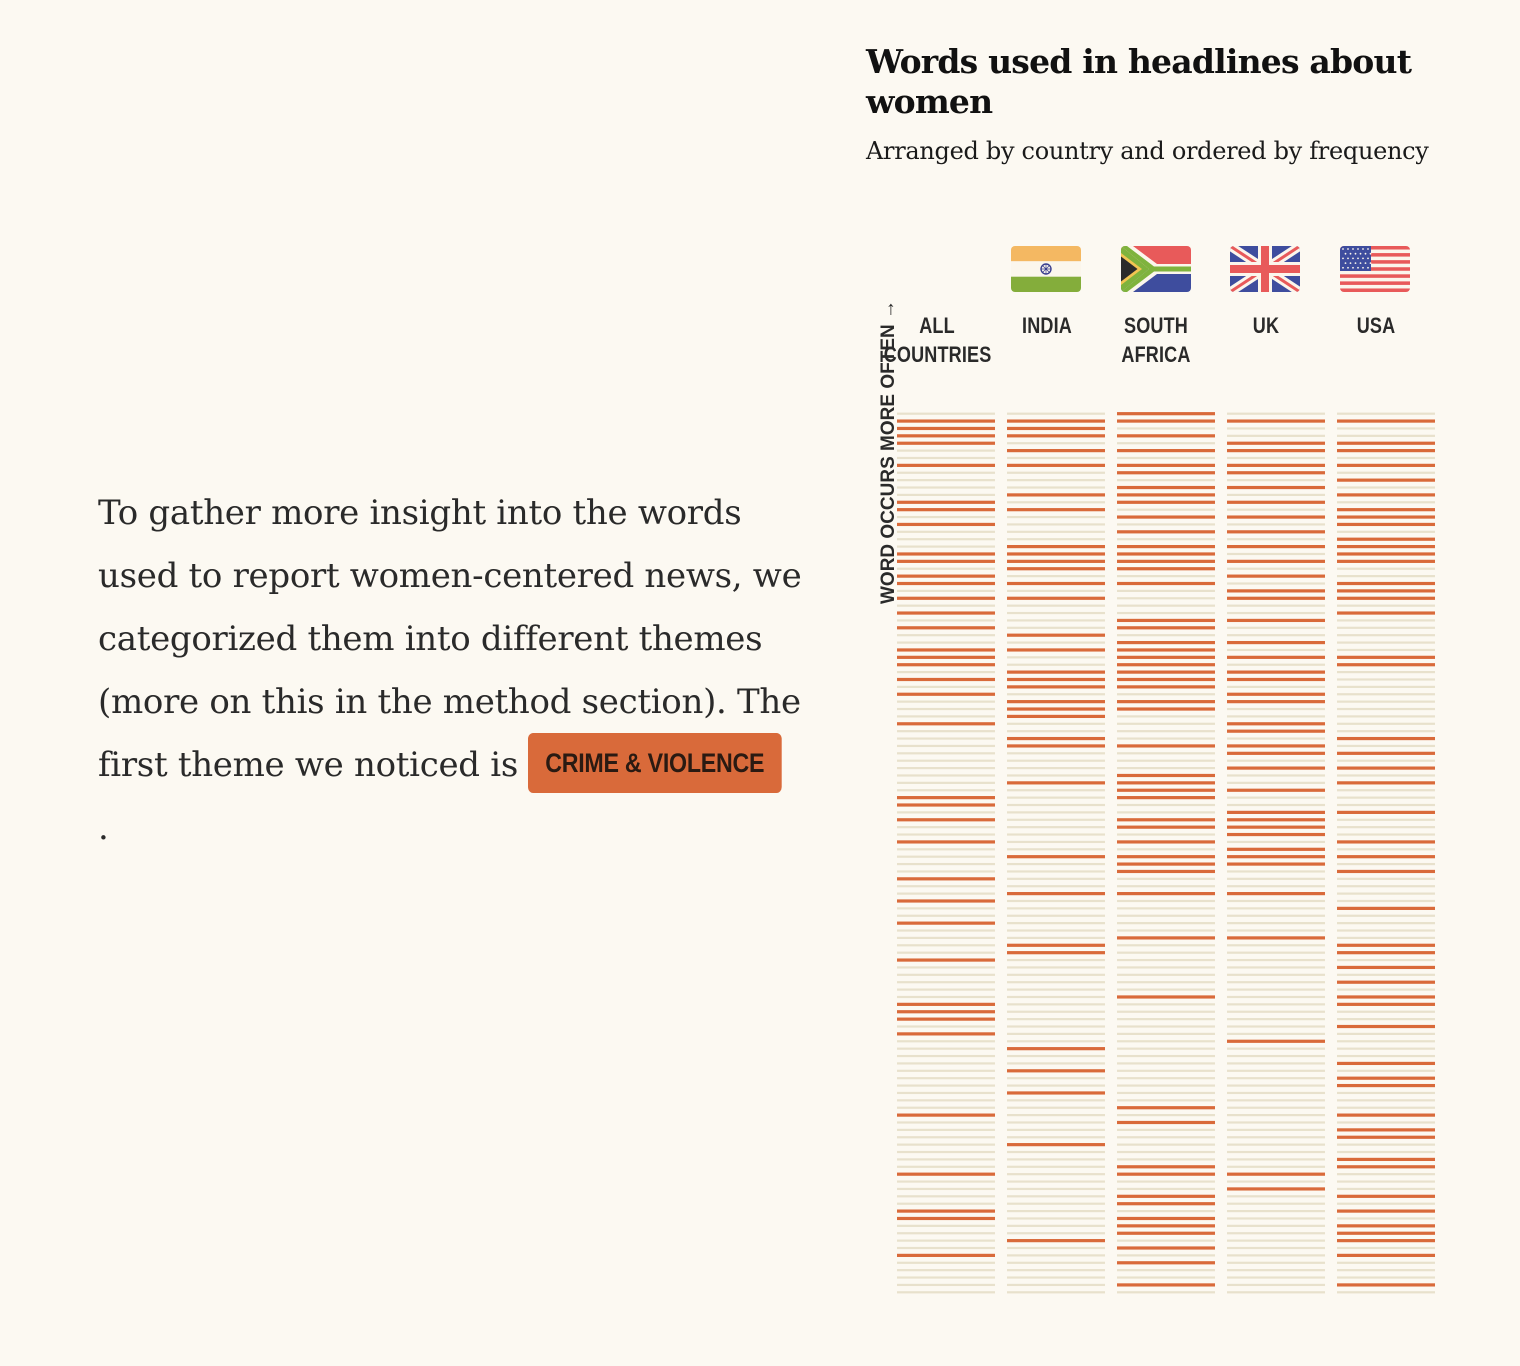  Describe the element at coordinates (946, 853) in the screenshot. I see `column-all-countries` at that location.